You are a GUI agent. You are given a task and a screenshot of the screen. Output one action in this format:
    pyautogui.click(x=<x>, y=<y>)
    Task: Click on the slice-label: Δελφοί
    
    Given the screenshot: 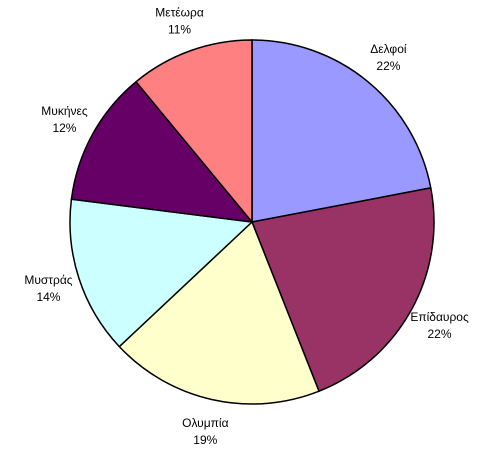 What is the action you would take?
    pyautogui.click(x=388, y=49)
    